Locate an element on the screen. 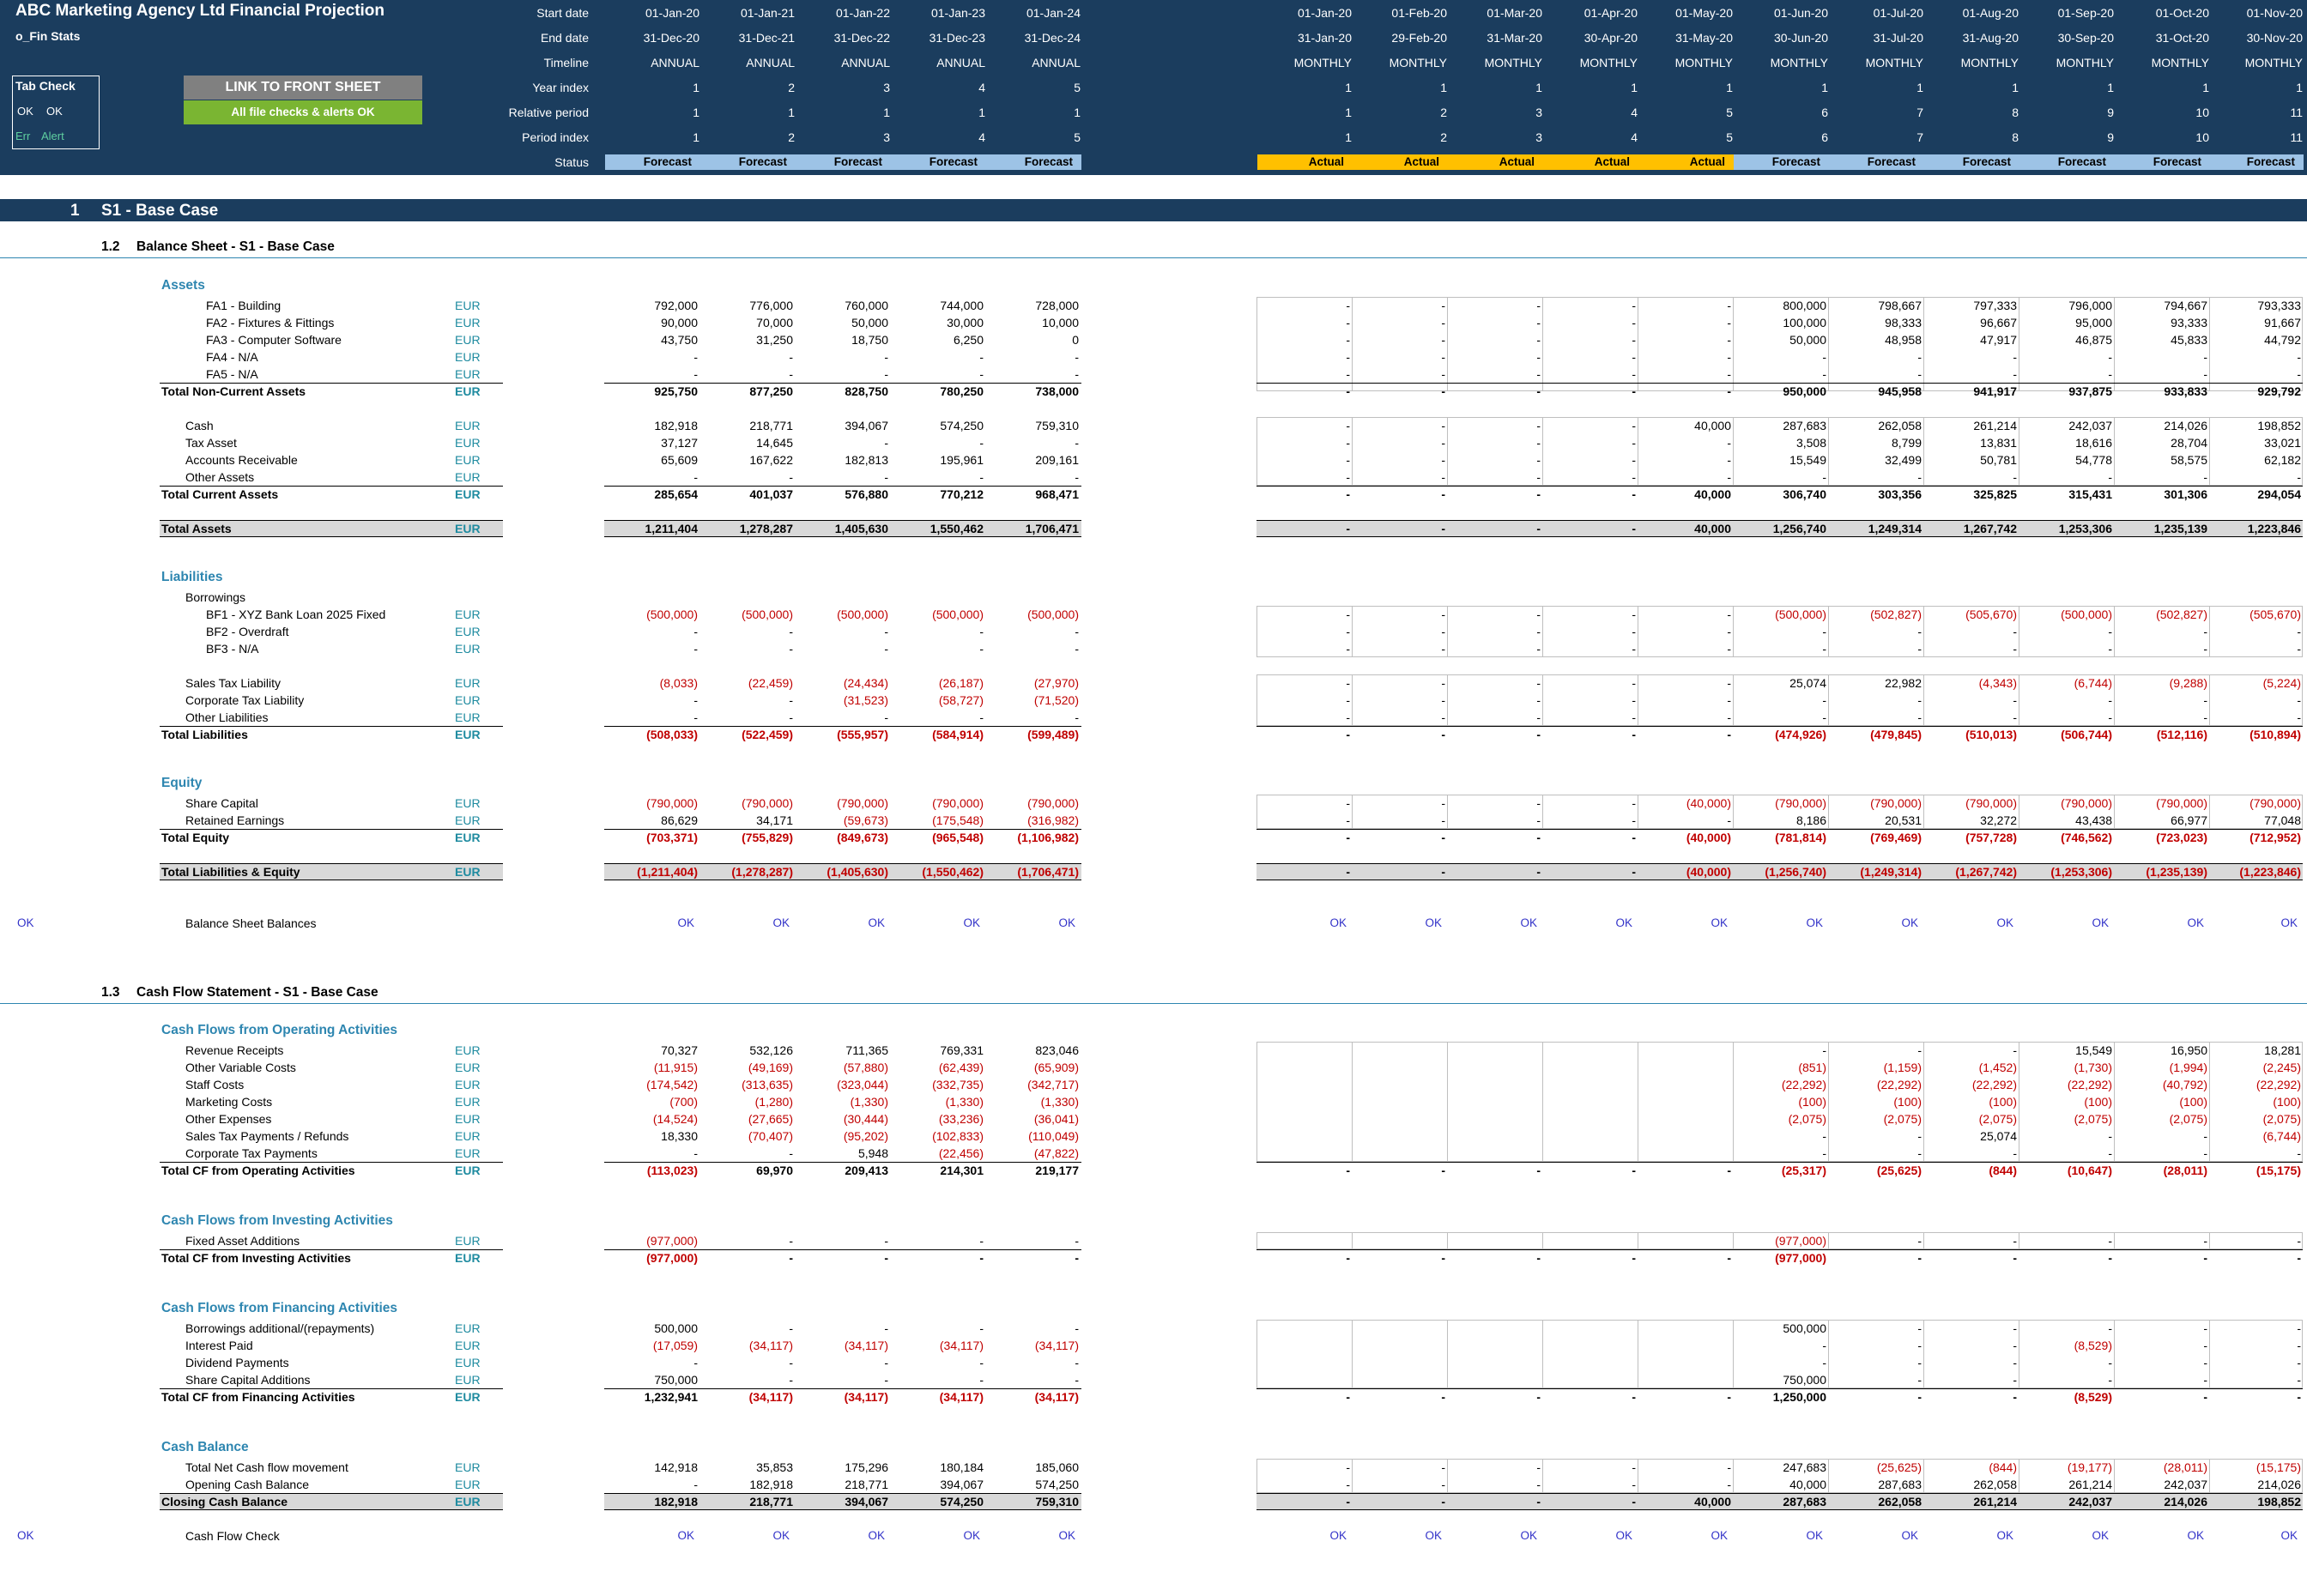 Image resolution: width=2307 pixels, height=1596 pixels. annual-value: (790,000) is located at coordinates (862, 803).